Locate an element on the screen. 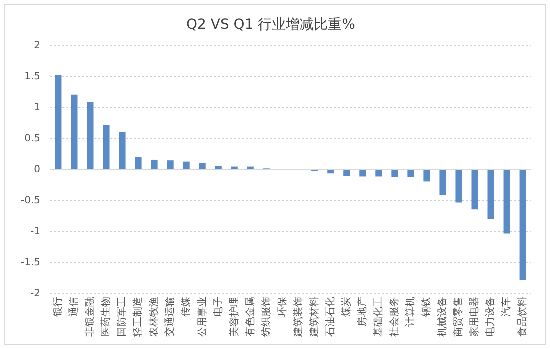 Image resolution: width=550 pixels, height=349 pixels. x-tick-label: 石油石化 is located at coordinates (330, 317).